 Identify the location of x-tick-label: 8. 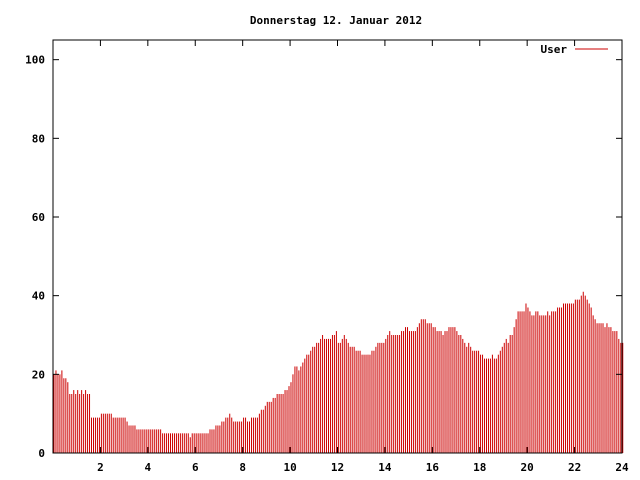
(242, 467).